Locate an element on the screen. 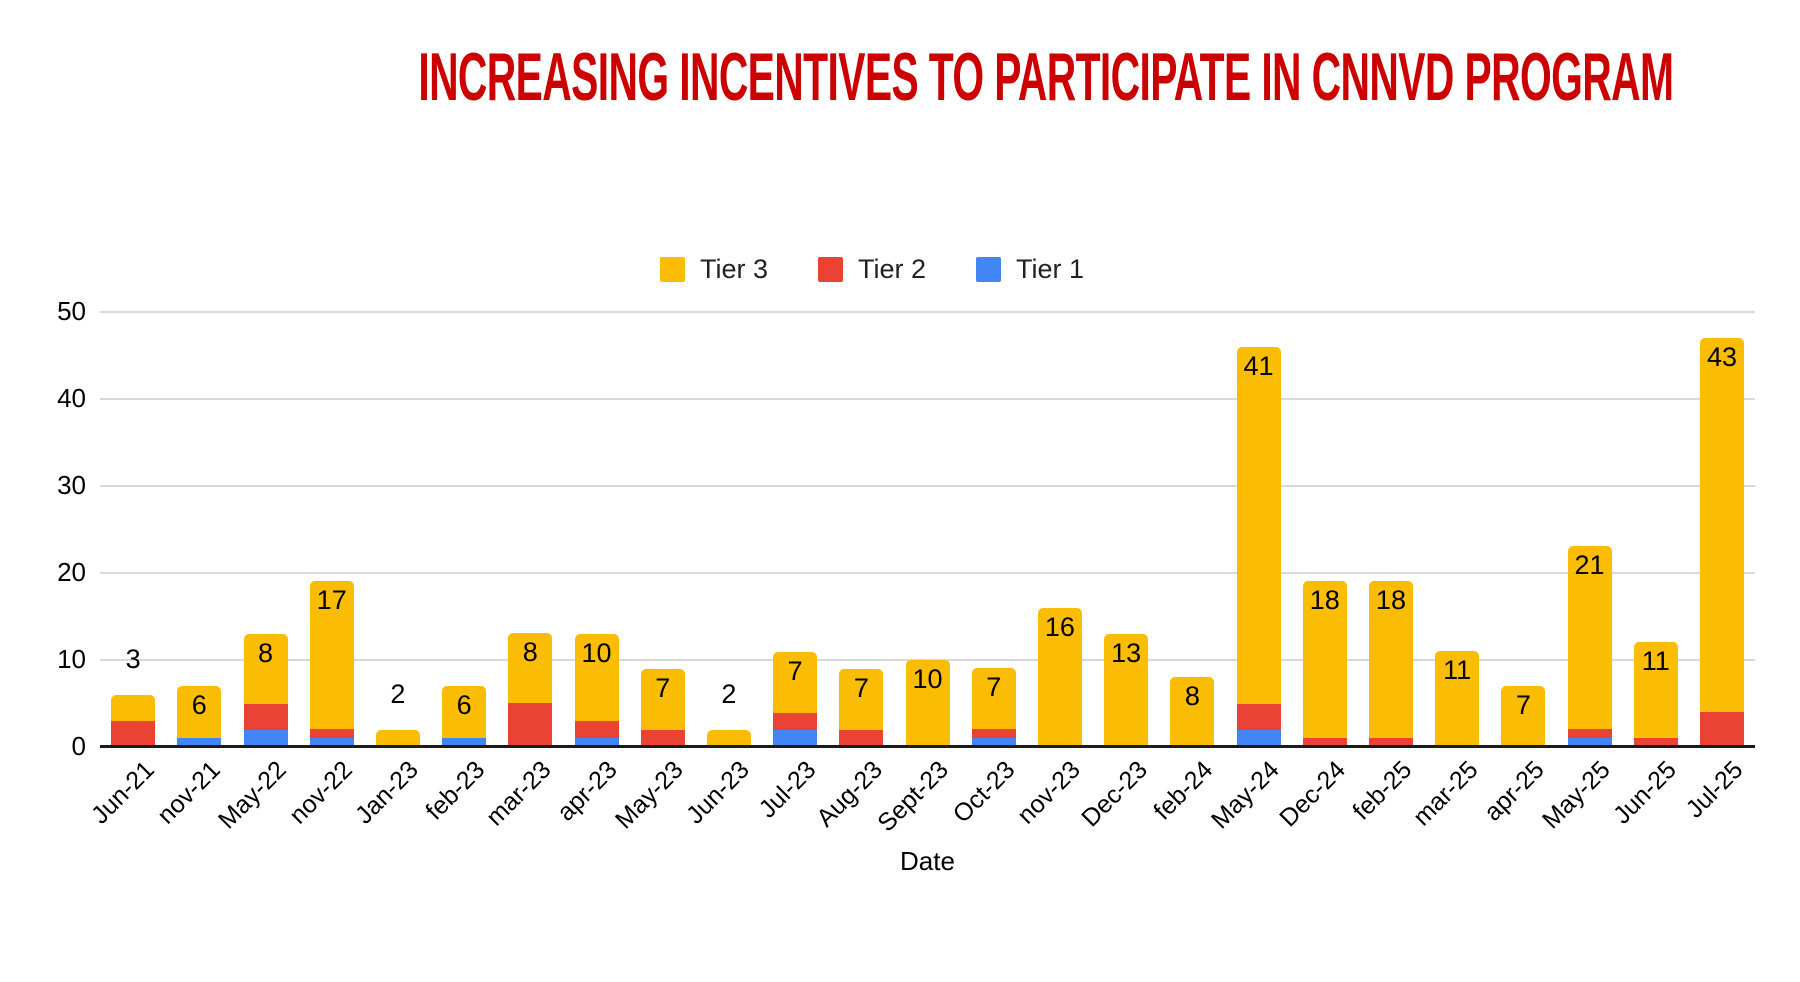  bar-apr-23: 10 is located at coordinates (596, 690).